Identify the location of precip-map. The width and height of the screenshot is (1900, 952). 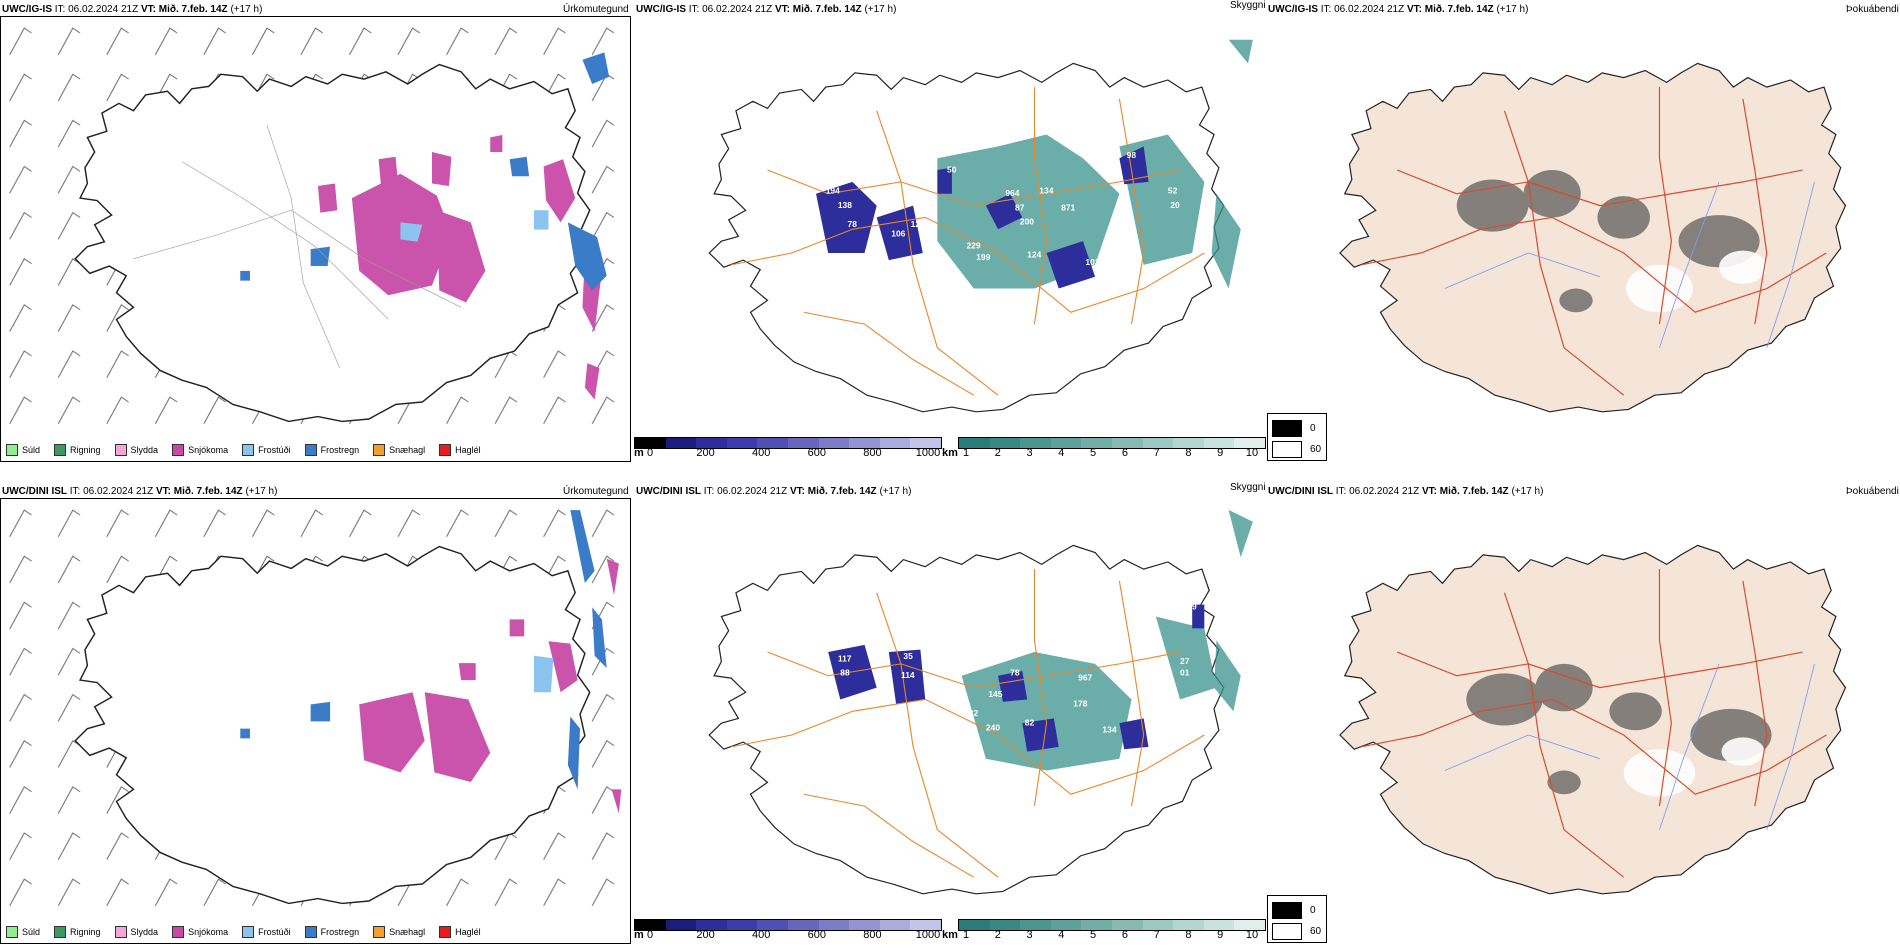
(315, 708).